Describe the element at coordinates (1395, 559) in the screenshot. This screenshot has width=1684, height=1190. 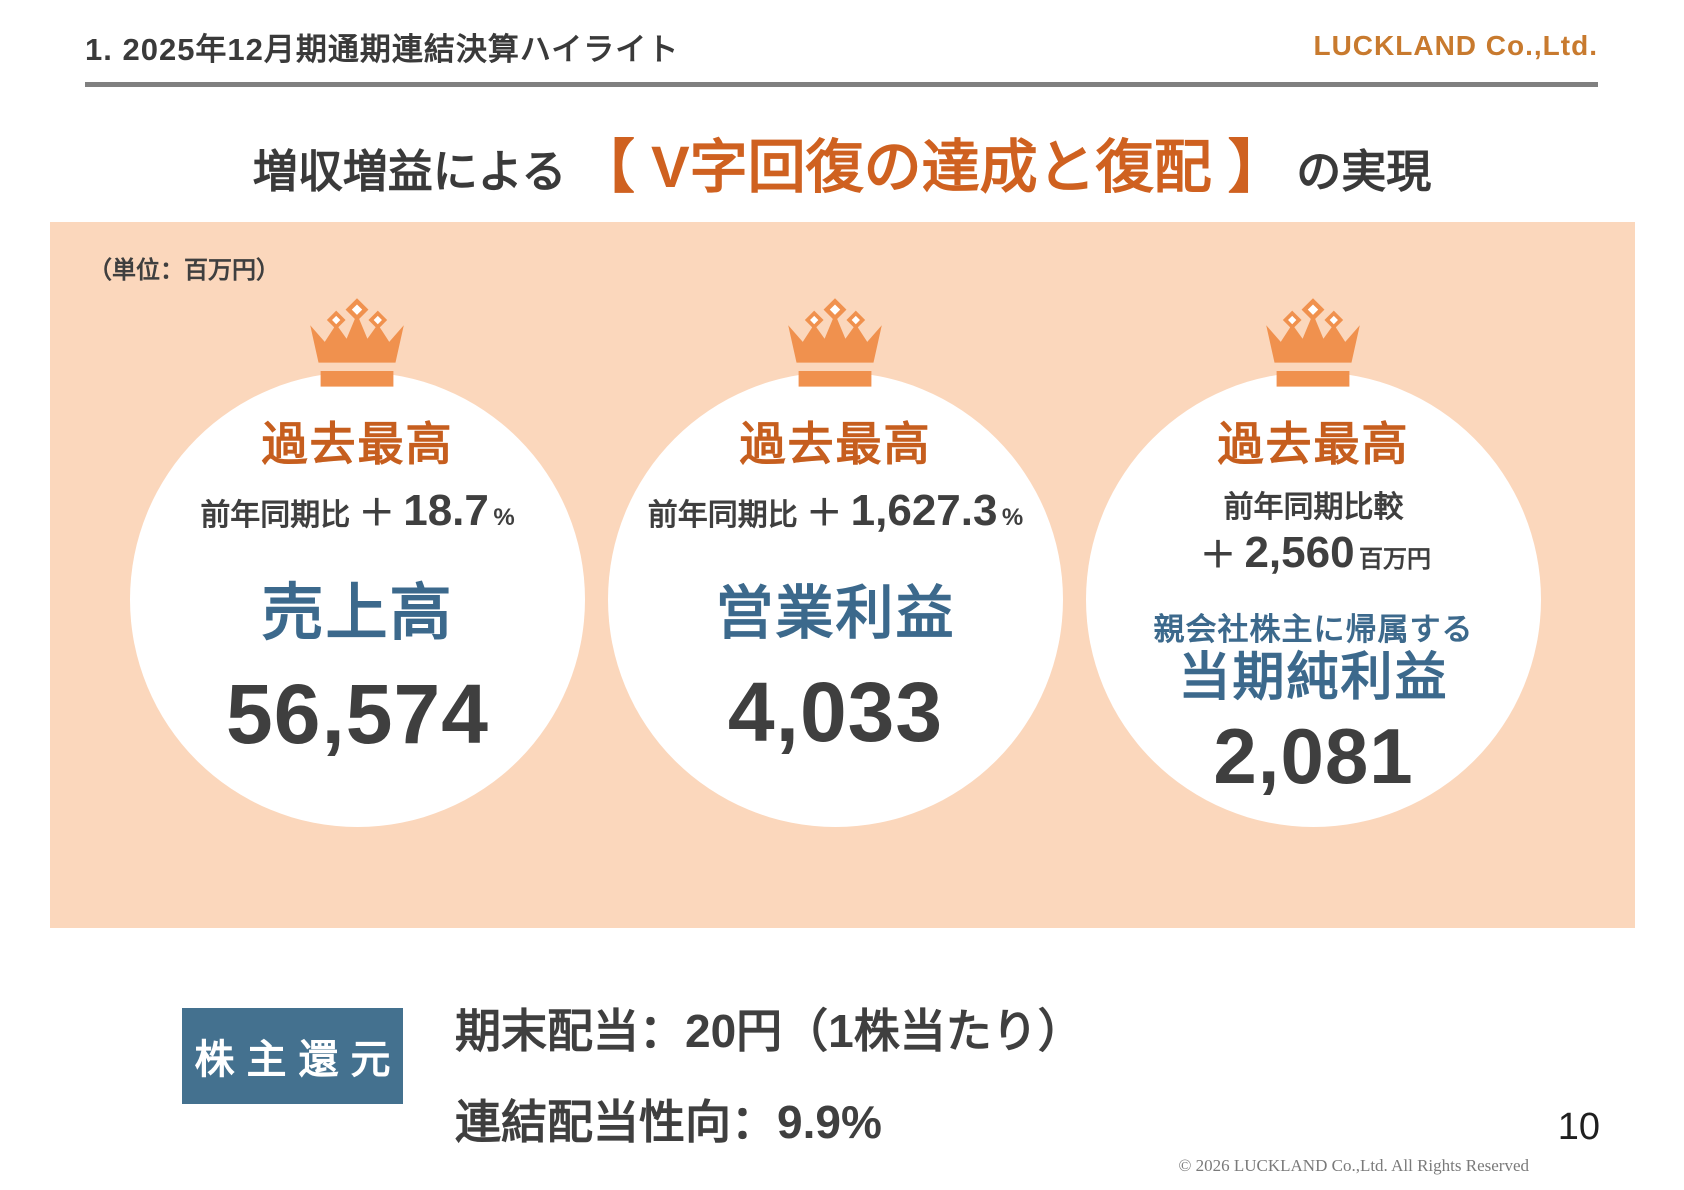
I see `yoy-unit: 百万円` at that location.